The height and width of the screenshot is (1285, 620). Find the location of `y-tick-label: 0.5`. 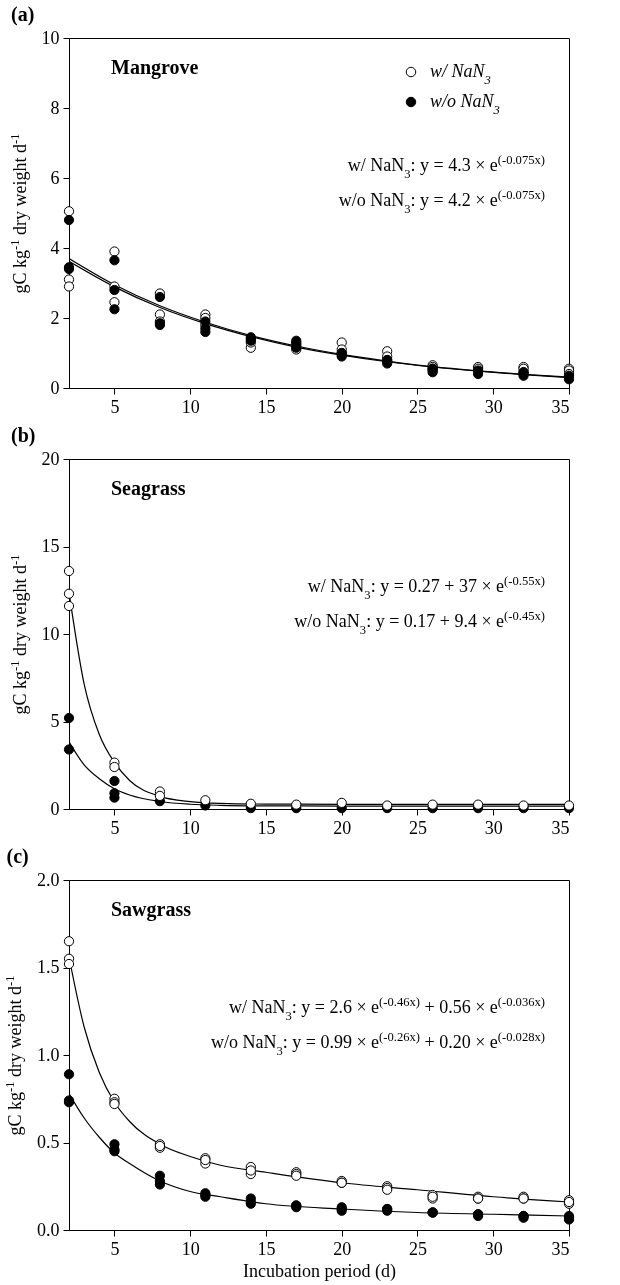

y-tick-label: 0.5 is located at coordinates (48, 1142).